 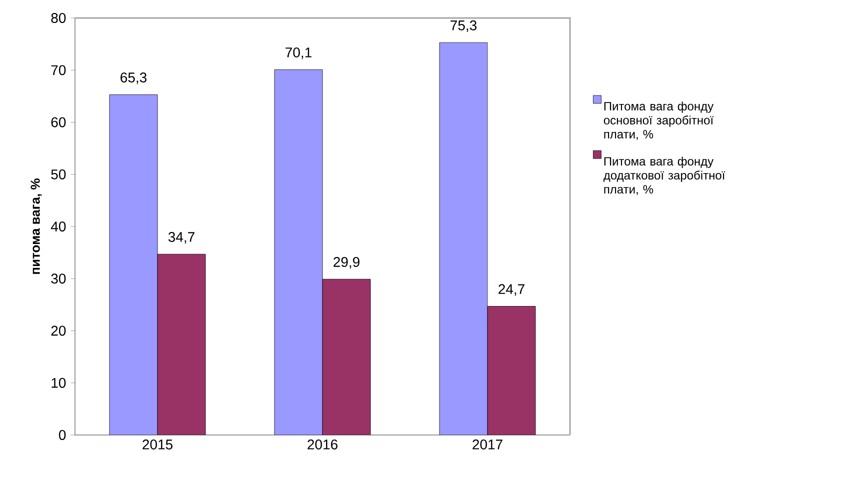 I want to click on data-label: 29,9, so click(x=347, y=263).